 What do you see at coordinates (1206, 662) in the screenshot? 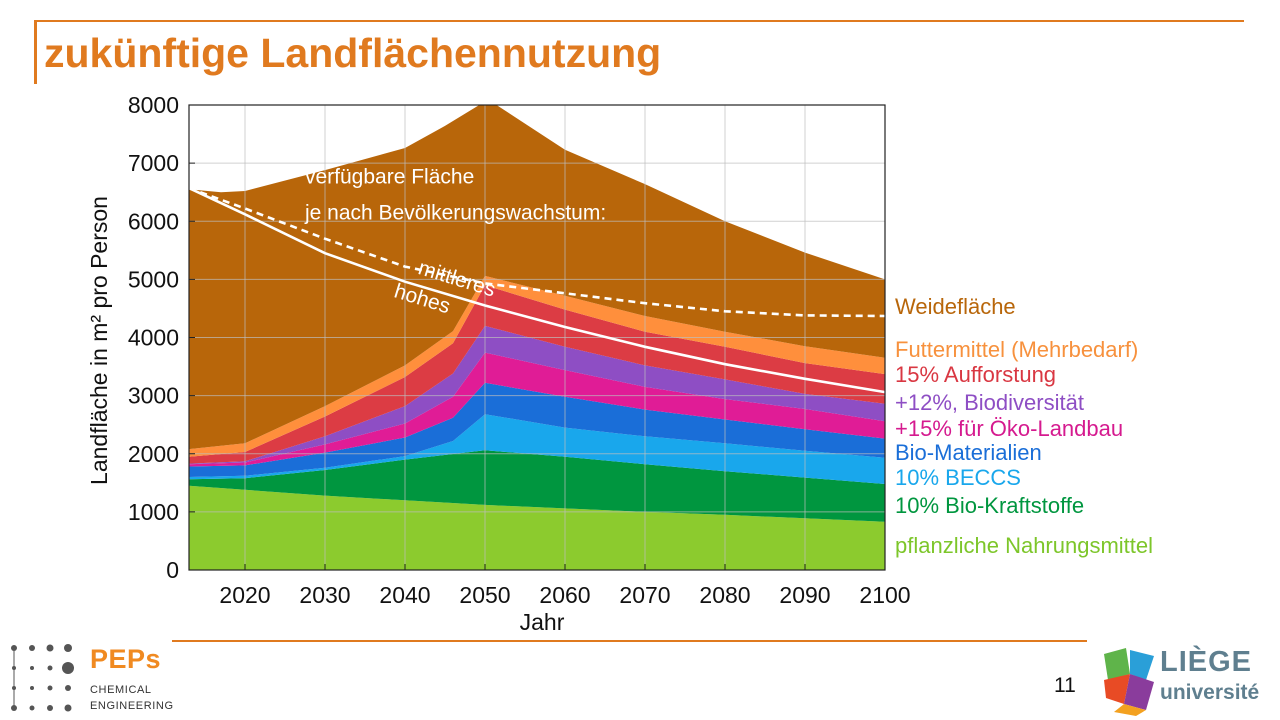
I see `uliege-logo-name: LIÈGE` at bounding box center [1206, 662].